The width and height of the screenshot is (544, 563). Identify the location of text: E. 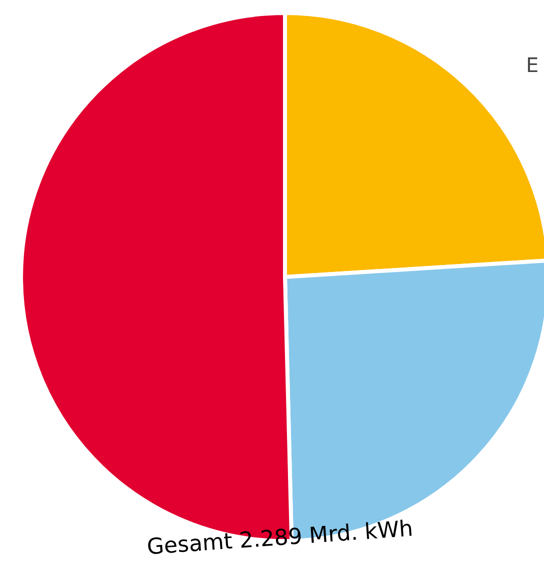
(532, 65).